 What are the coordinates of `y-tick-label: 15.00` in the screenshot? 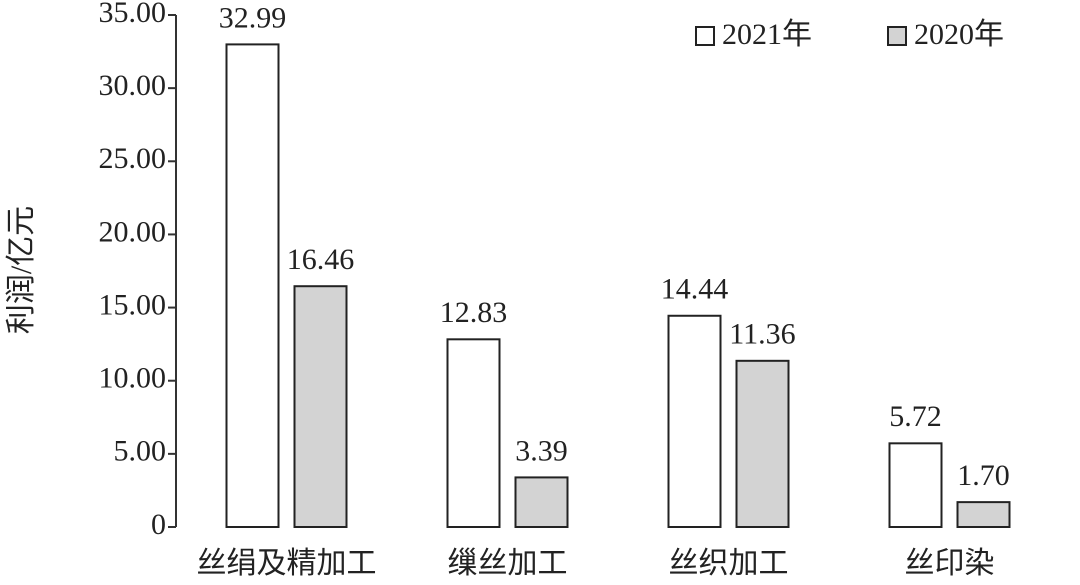 It's located at (133, 304).